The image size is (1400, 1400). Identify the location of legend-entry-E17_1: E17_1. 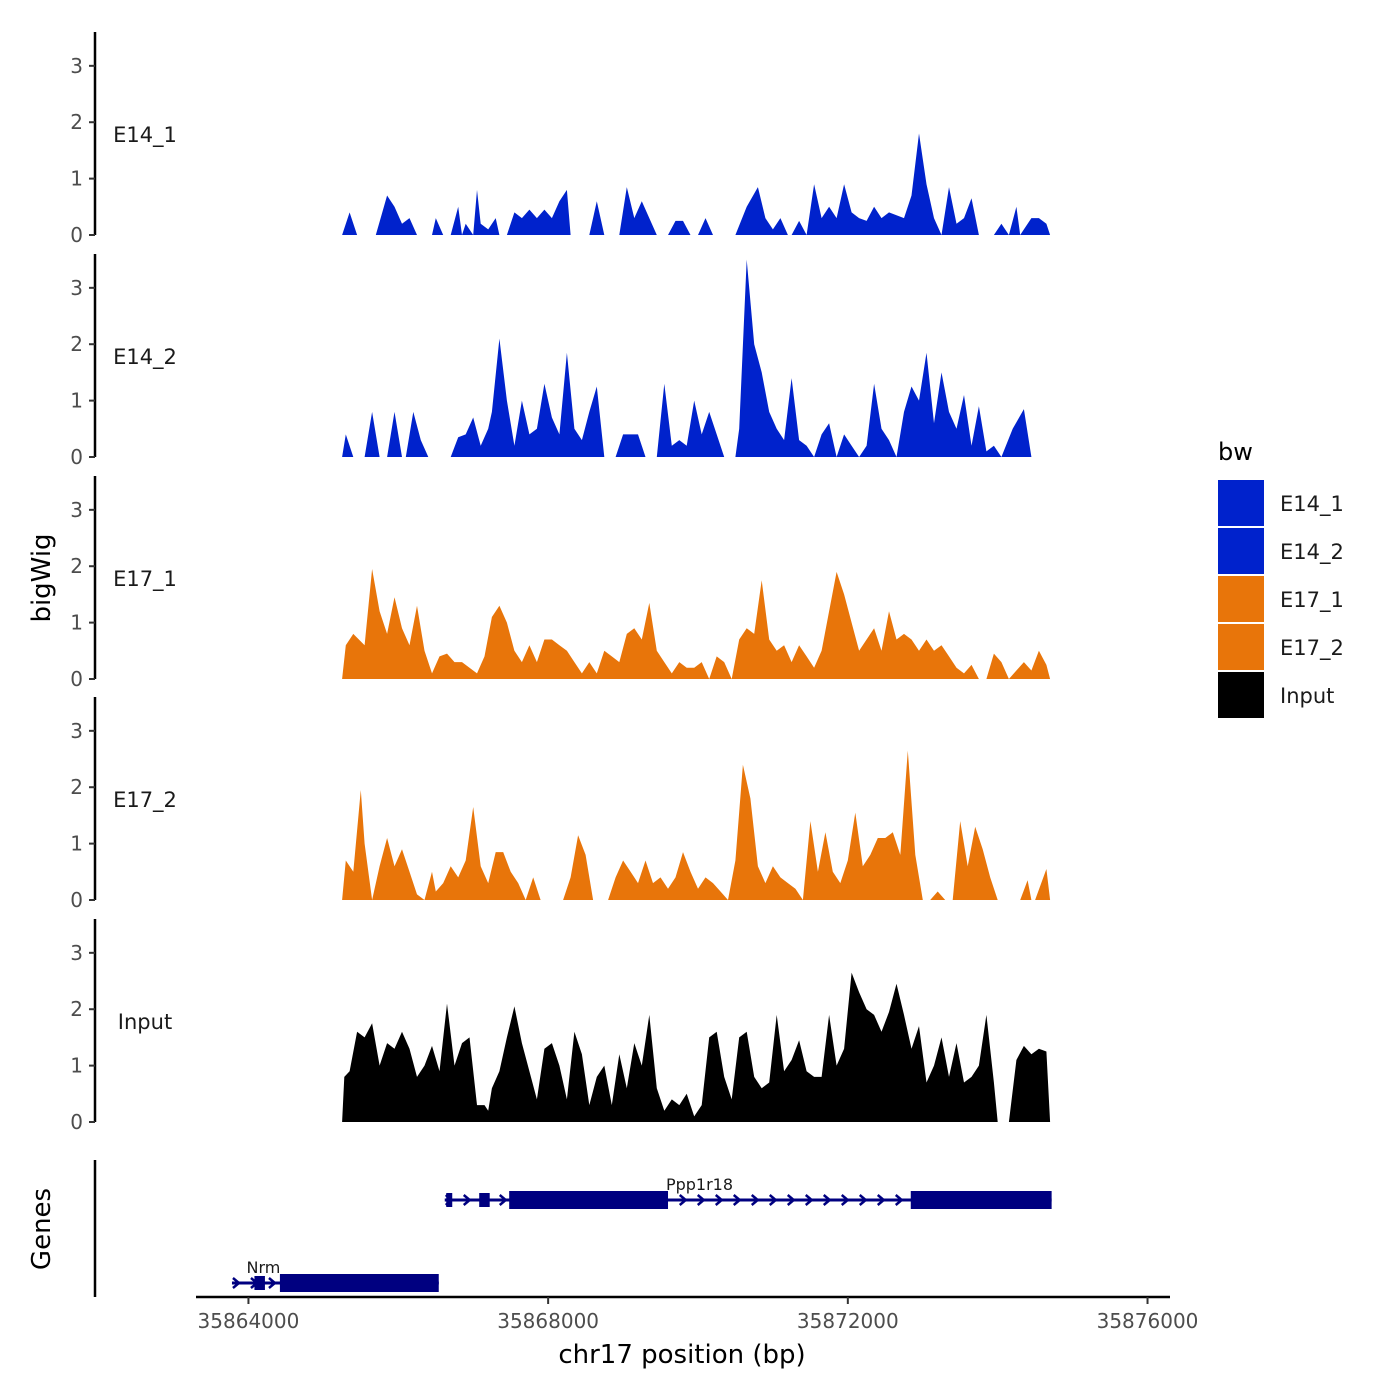
(1281, 599).